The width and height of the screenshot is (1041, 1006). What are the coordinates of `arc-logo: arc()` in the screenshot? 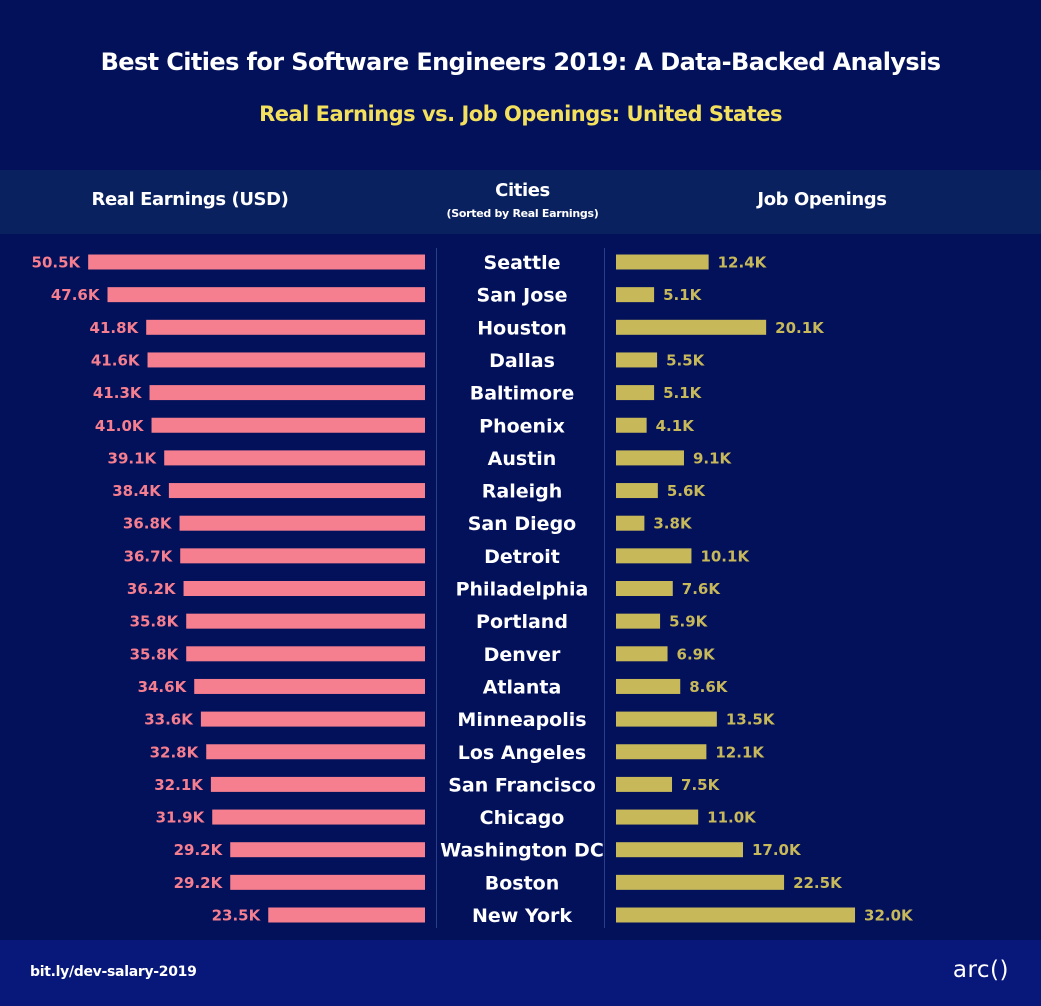 It's located at (980, 970).